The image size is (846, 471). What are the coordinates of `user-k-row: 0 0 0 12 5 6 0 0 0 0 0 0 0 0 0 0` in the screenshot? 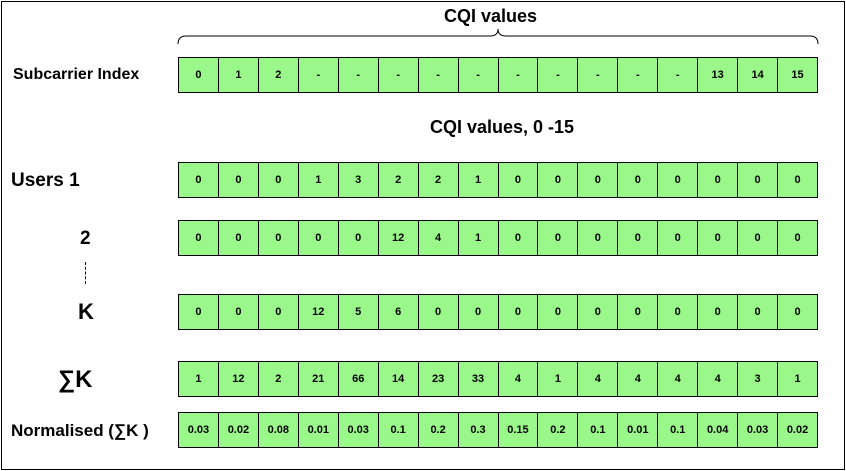 It's located at (498, 312).